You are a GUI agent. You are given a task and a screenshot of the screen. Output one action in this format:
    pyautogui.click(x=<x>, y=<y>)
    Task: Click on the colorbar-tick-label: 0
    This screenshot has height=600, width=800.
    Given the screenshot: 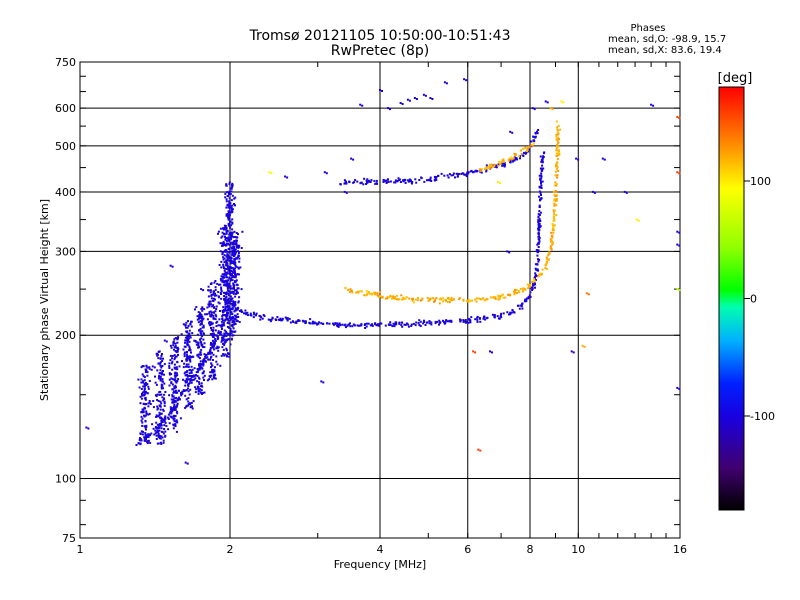 What is the action you would take?
    pyautogui.click(x=753, y=299)
    